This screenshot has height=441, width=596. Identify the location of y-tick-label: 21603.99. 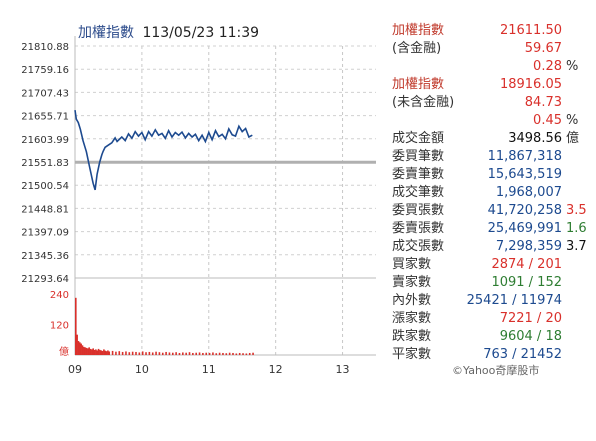
(45, 140).